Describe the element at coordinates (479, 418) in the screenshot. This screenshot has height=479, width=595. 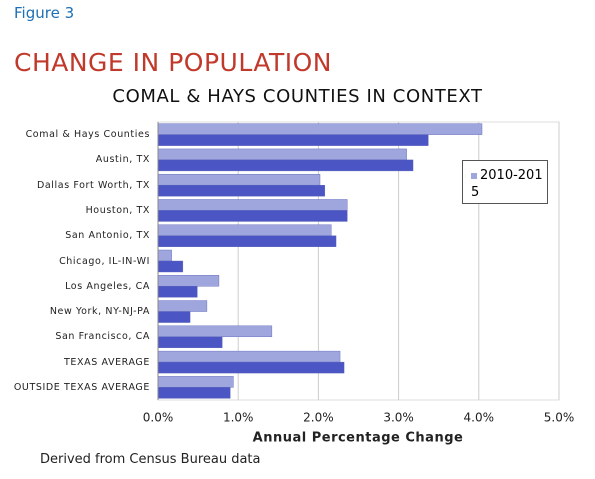
I see `x-tick-label: 4.0%` at that location.